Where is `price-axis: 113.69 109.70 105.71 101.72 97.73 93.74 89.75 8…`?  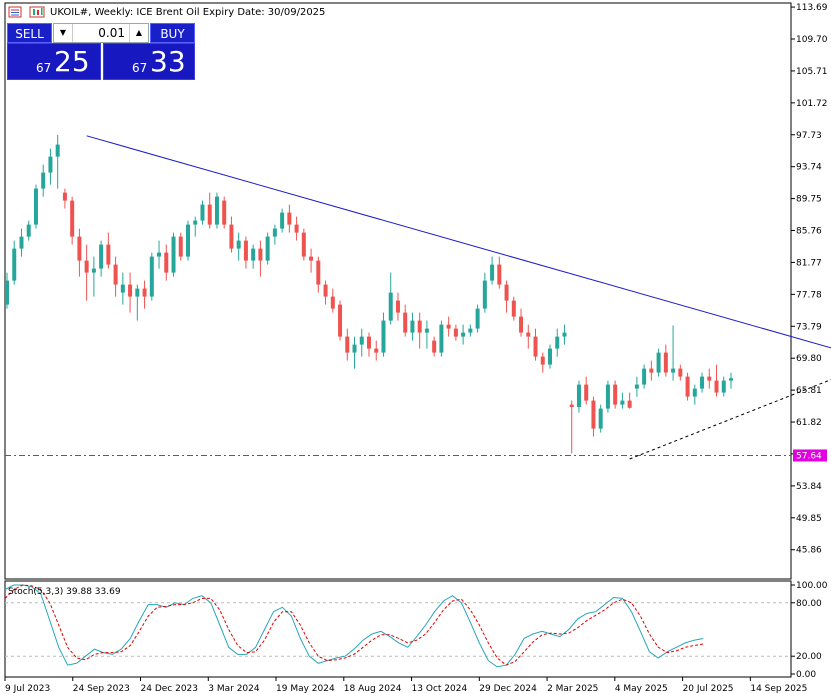 price-axis: 113.69 109.70 105.71 101.72 97.73 93.74 89.75 8… is located at coordinates (809, 279).